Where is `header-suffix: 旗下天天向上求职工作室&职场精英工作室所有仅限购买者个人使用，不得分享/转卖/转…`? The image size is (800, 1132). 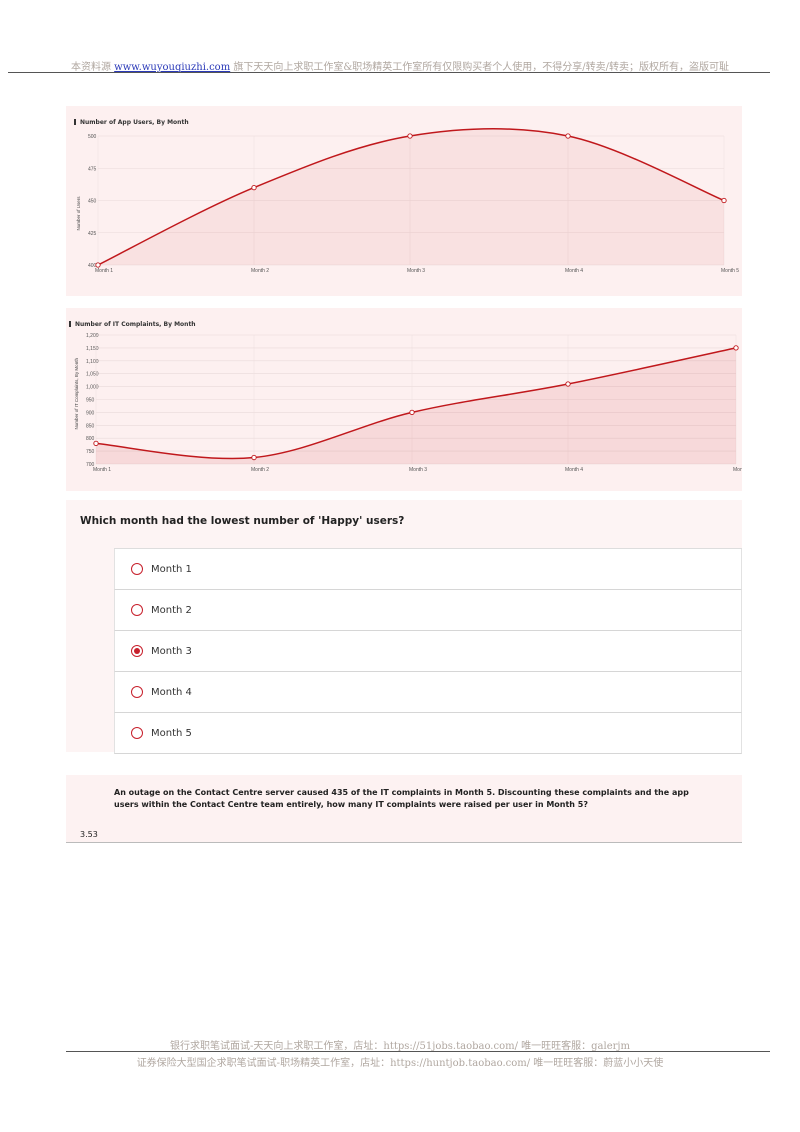 header-suffix: 旗下天天向上求职工作室&职场精英工作室所有仅限购买者个人使用，不得分享/转卖/转… is located at coordinates (480, 67).